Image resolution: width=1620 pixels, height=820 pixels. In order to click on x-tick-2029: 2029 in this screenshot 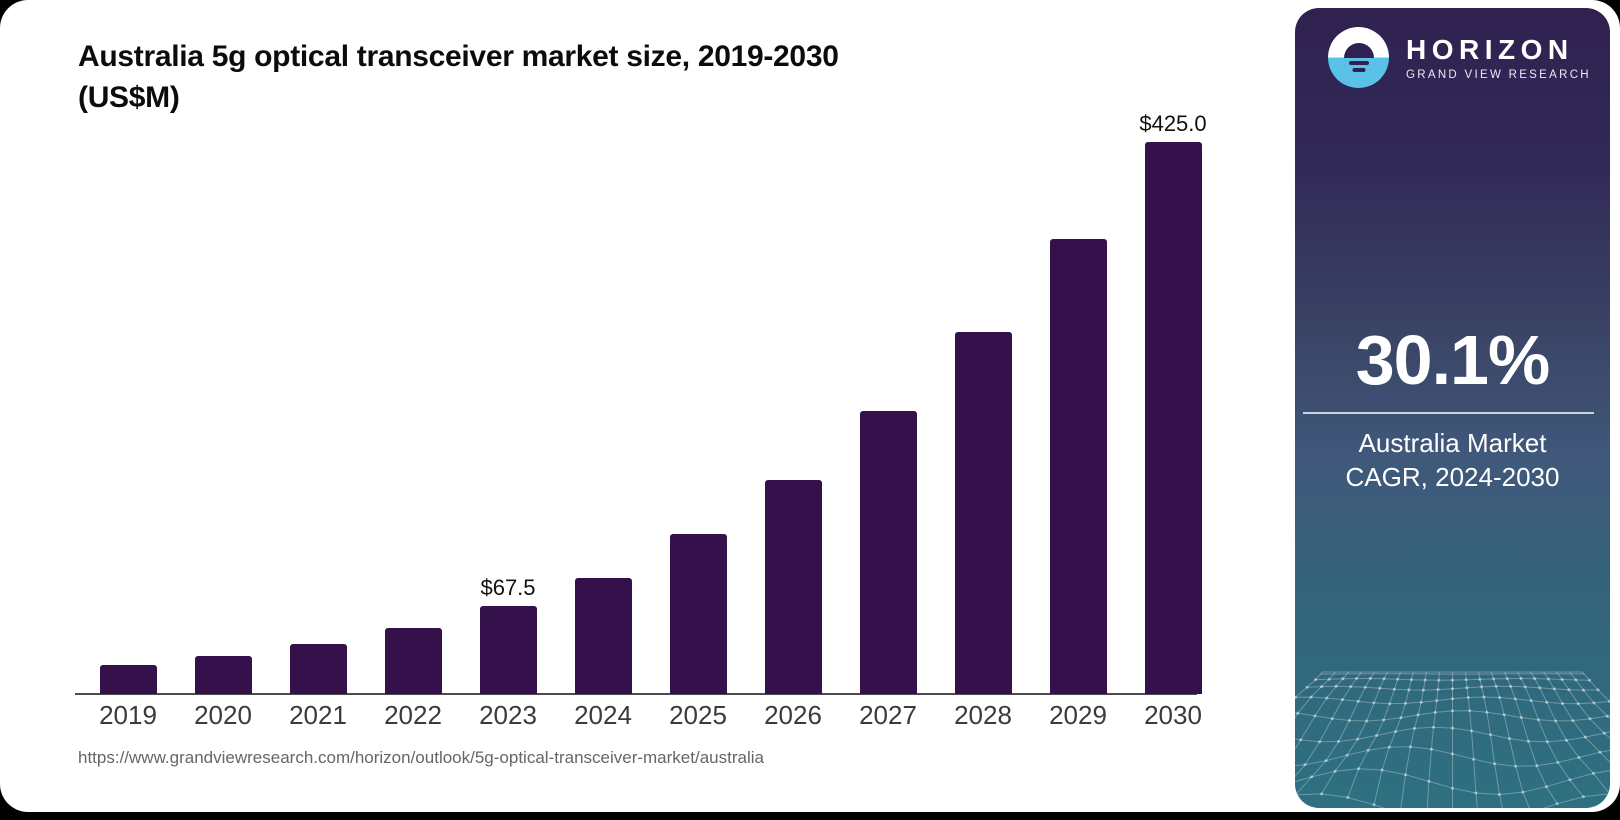, I will do `click(1078, 715)`.